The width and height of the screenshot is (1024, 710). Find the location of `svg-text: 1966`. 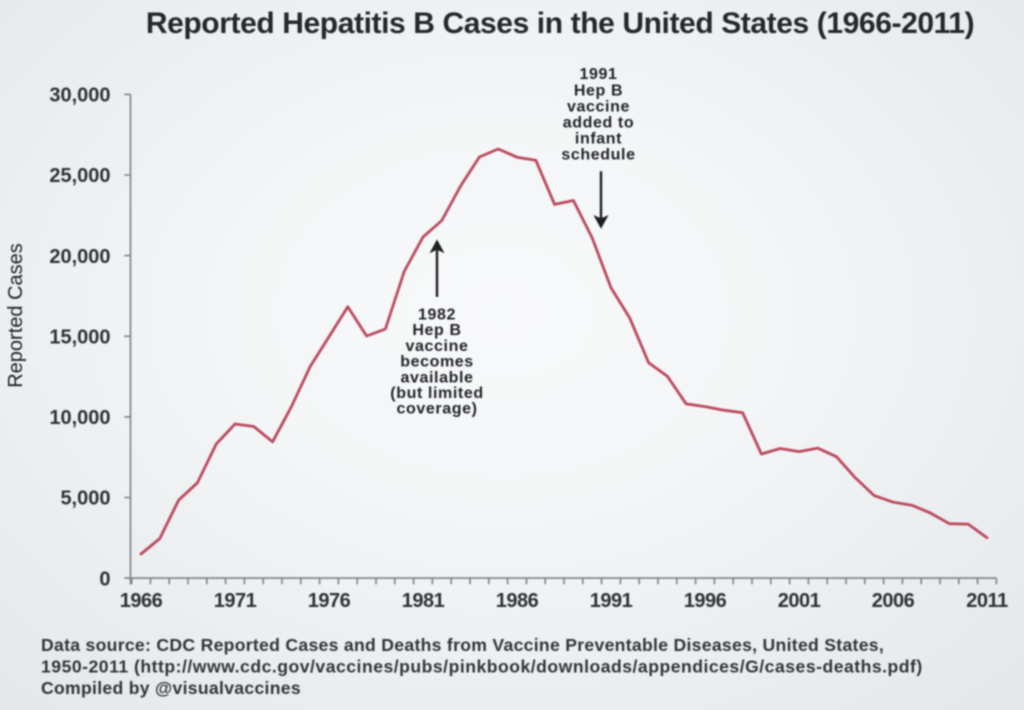

svg-text: 1966 is located at coordinates (141, 601).